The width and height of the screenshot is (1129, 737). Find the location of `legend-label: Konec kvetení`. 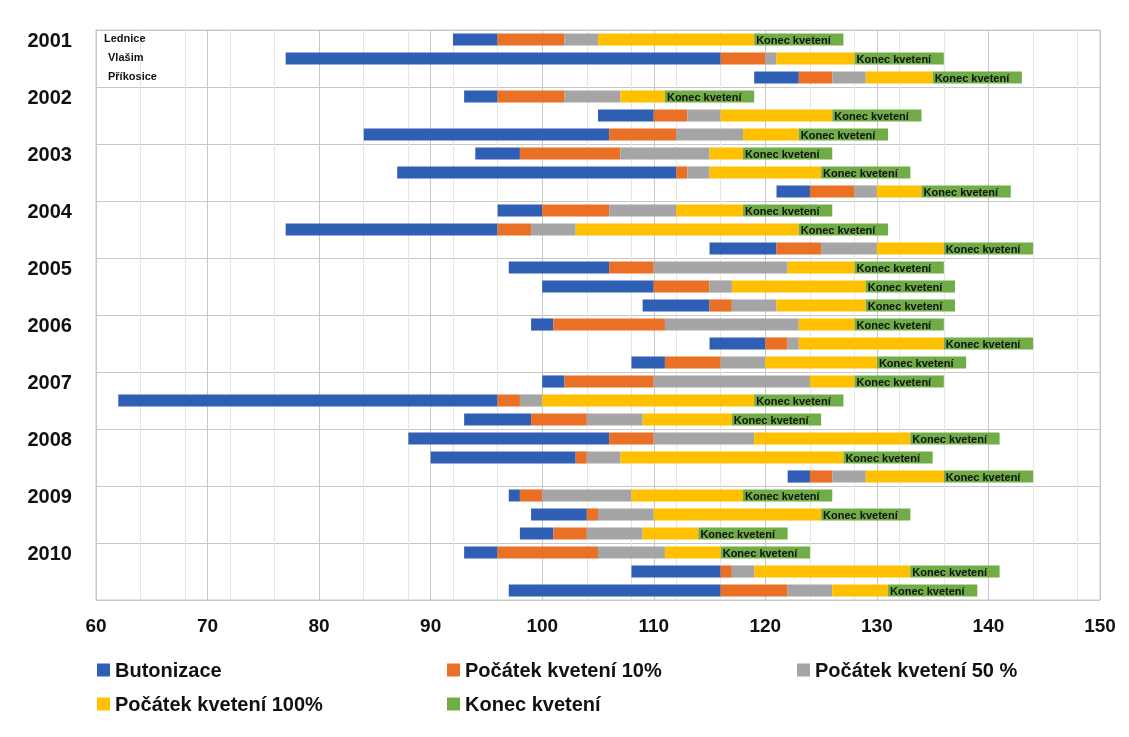

legend-label: Konec kvetení is located at coordinates (534, 704).